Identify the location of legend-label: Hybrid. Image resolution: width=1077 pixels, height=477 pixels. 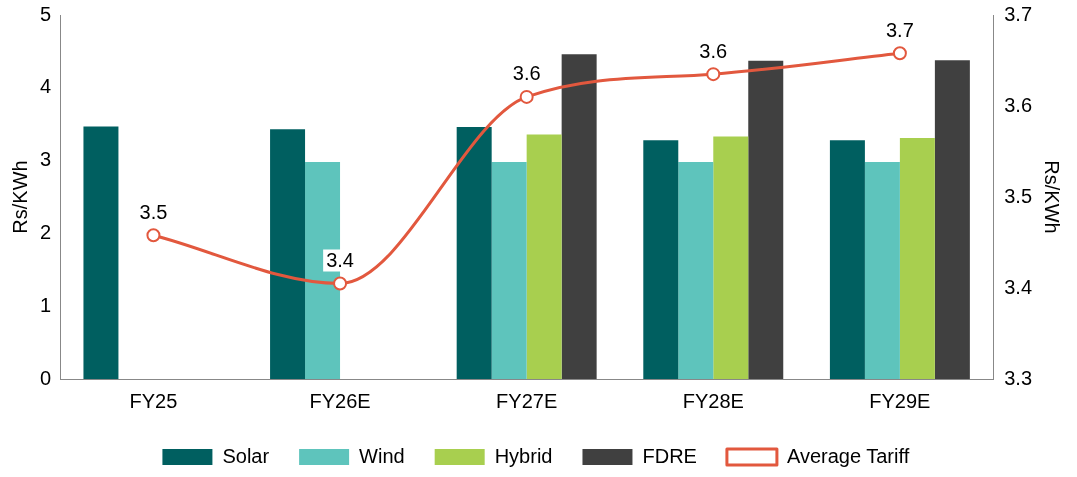
(523, 455).